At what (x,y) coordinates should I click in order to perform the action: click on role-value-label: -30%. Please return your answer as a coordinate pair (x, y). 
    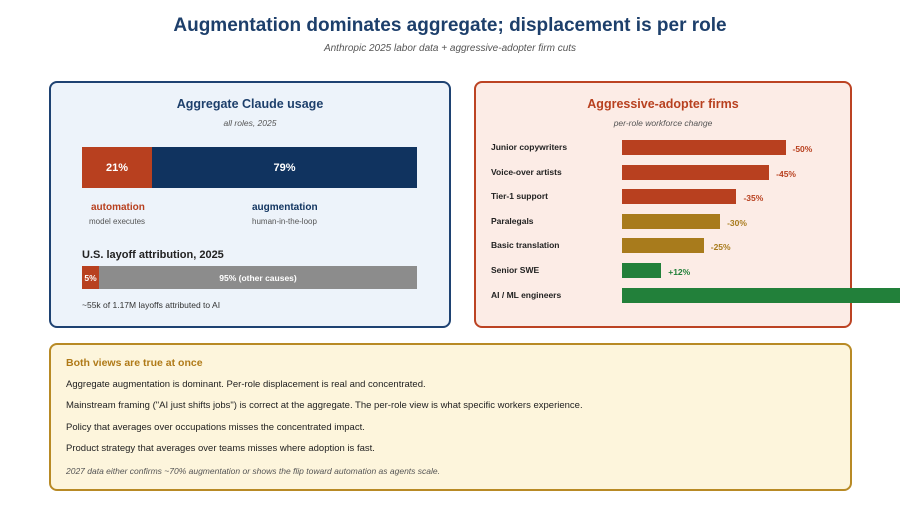
    Looking at the image, I should click on (737, 222).